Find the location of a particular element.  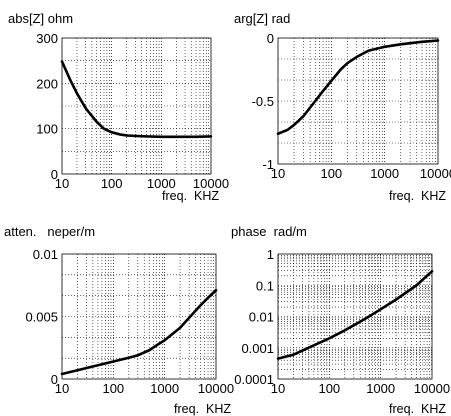

phase-xtick-label: 10 is located at coordinates (278, 388).